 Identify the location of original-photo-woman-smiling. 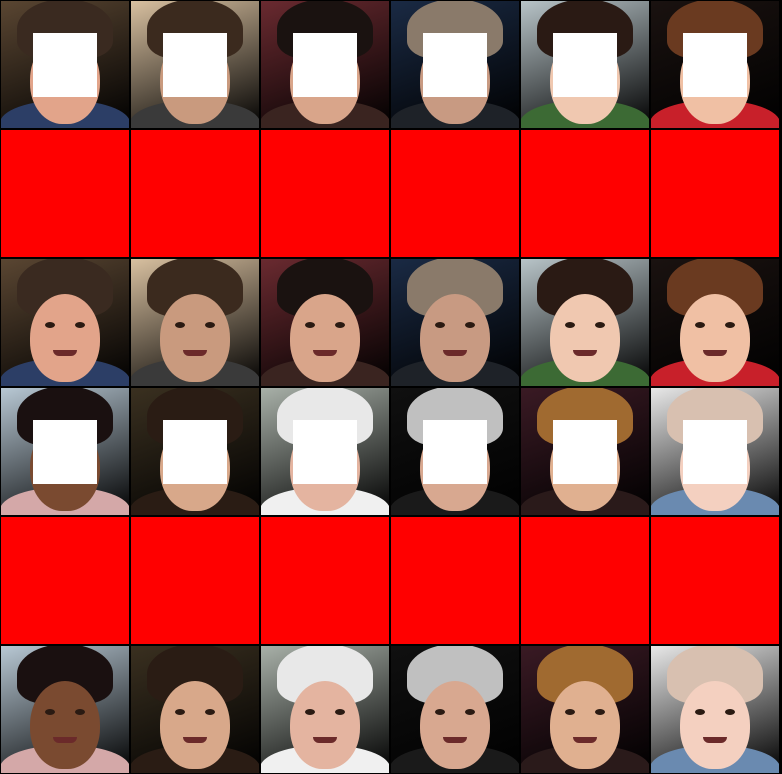
(325, 322).